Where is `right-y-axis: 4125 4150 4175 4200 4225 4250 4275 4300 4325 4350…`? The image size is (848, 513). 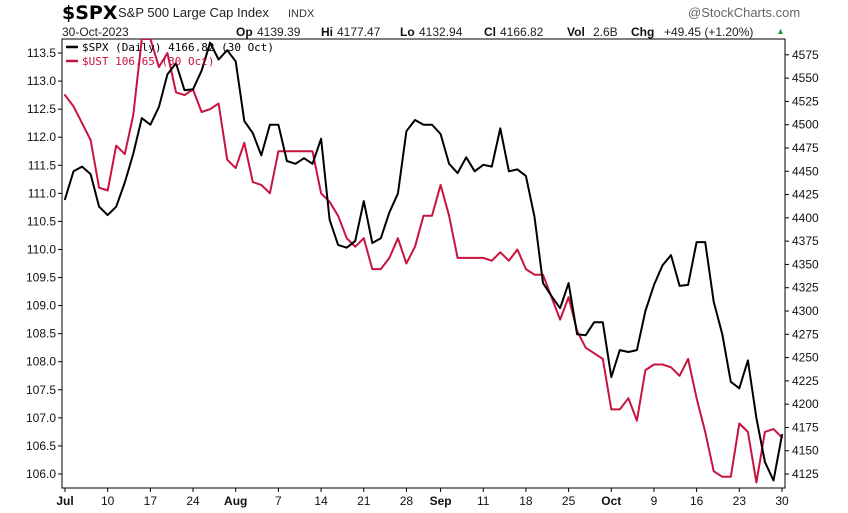
right-y-axis: 4125 4150 4175 4200 4225 4250 4275 4300 4325 4350… is located at coordinates (802, 264).